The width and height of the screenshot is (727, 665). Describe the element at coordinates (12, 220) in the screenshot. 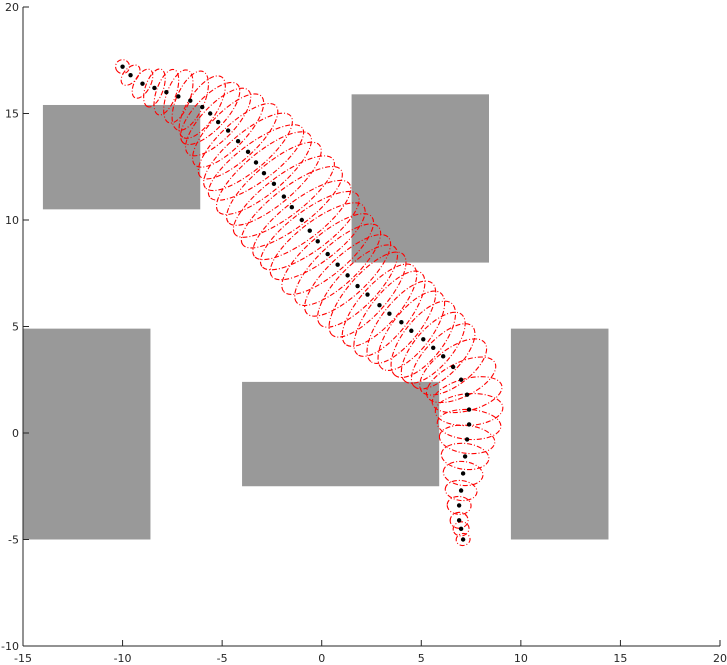

I see `y-tick-label: 10` at that location.